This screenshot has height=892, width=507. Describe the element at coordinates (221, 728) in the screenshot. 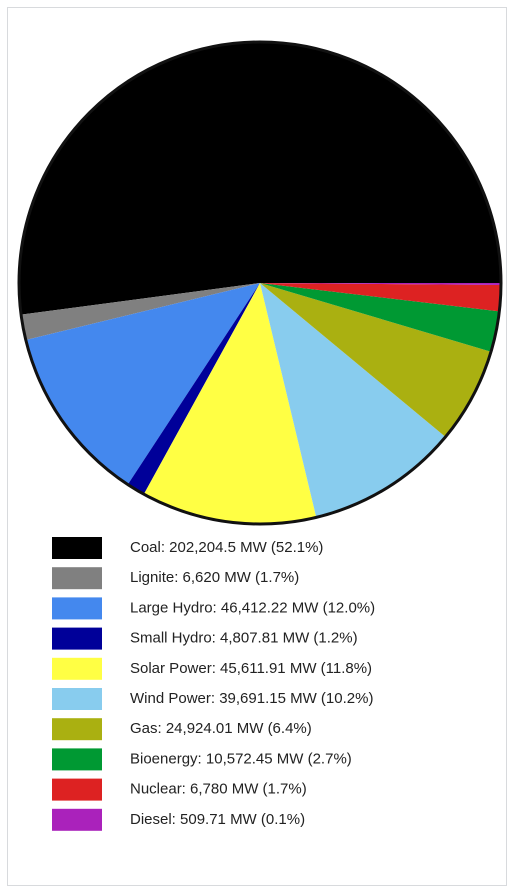

I see `legend-label: Gas: 24,924.01 MW (6.4%)` at that location.